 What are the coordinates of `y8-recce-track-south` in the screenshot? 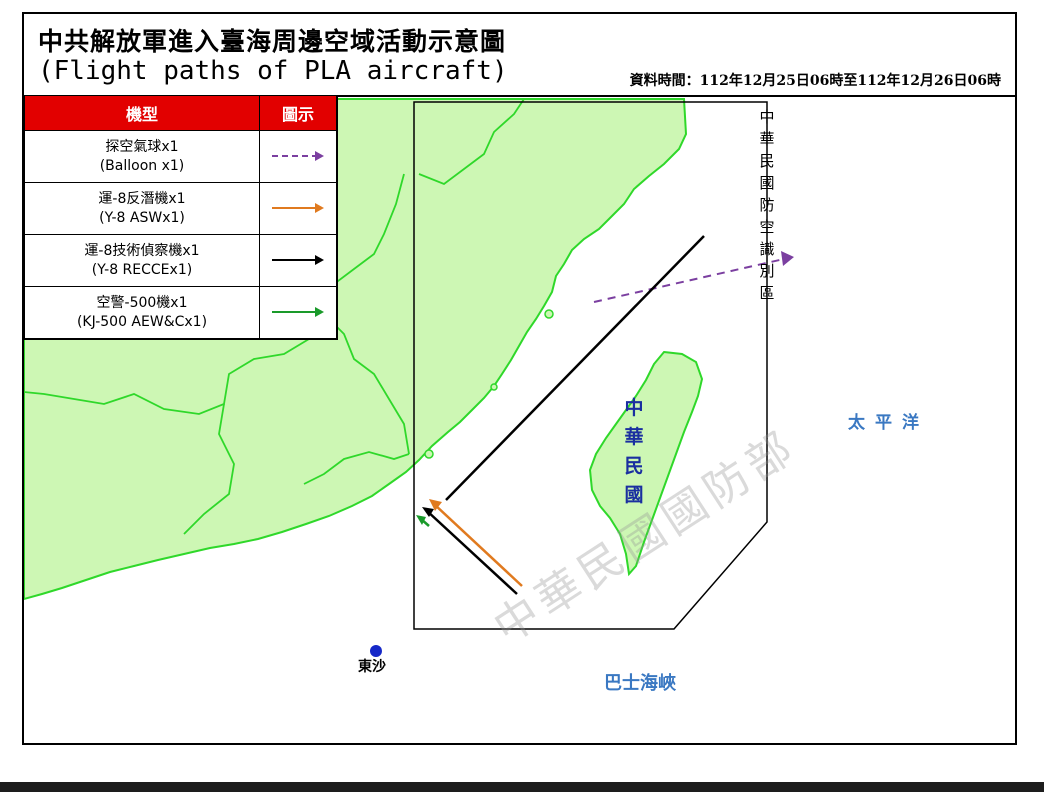 It's located at (471, 552).